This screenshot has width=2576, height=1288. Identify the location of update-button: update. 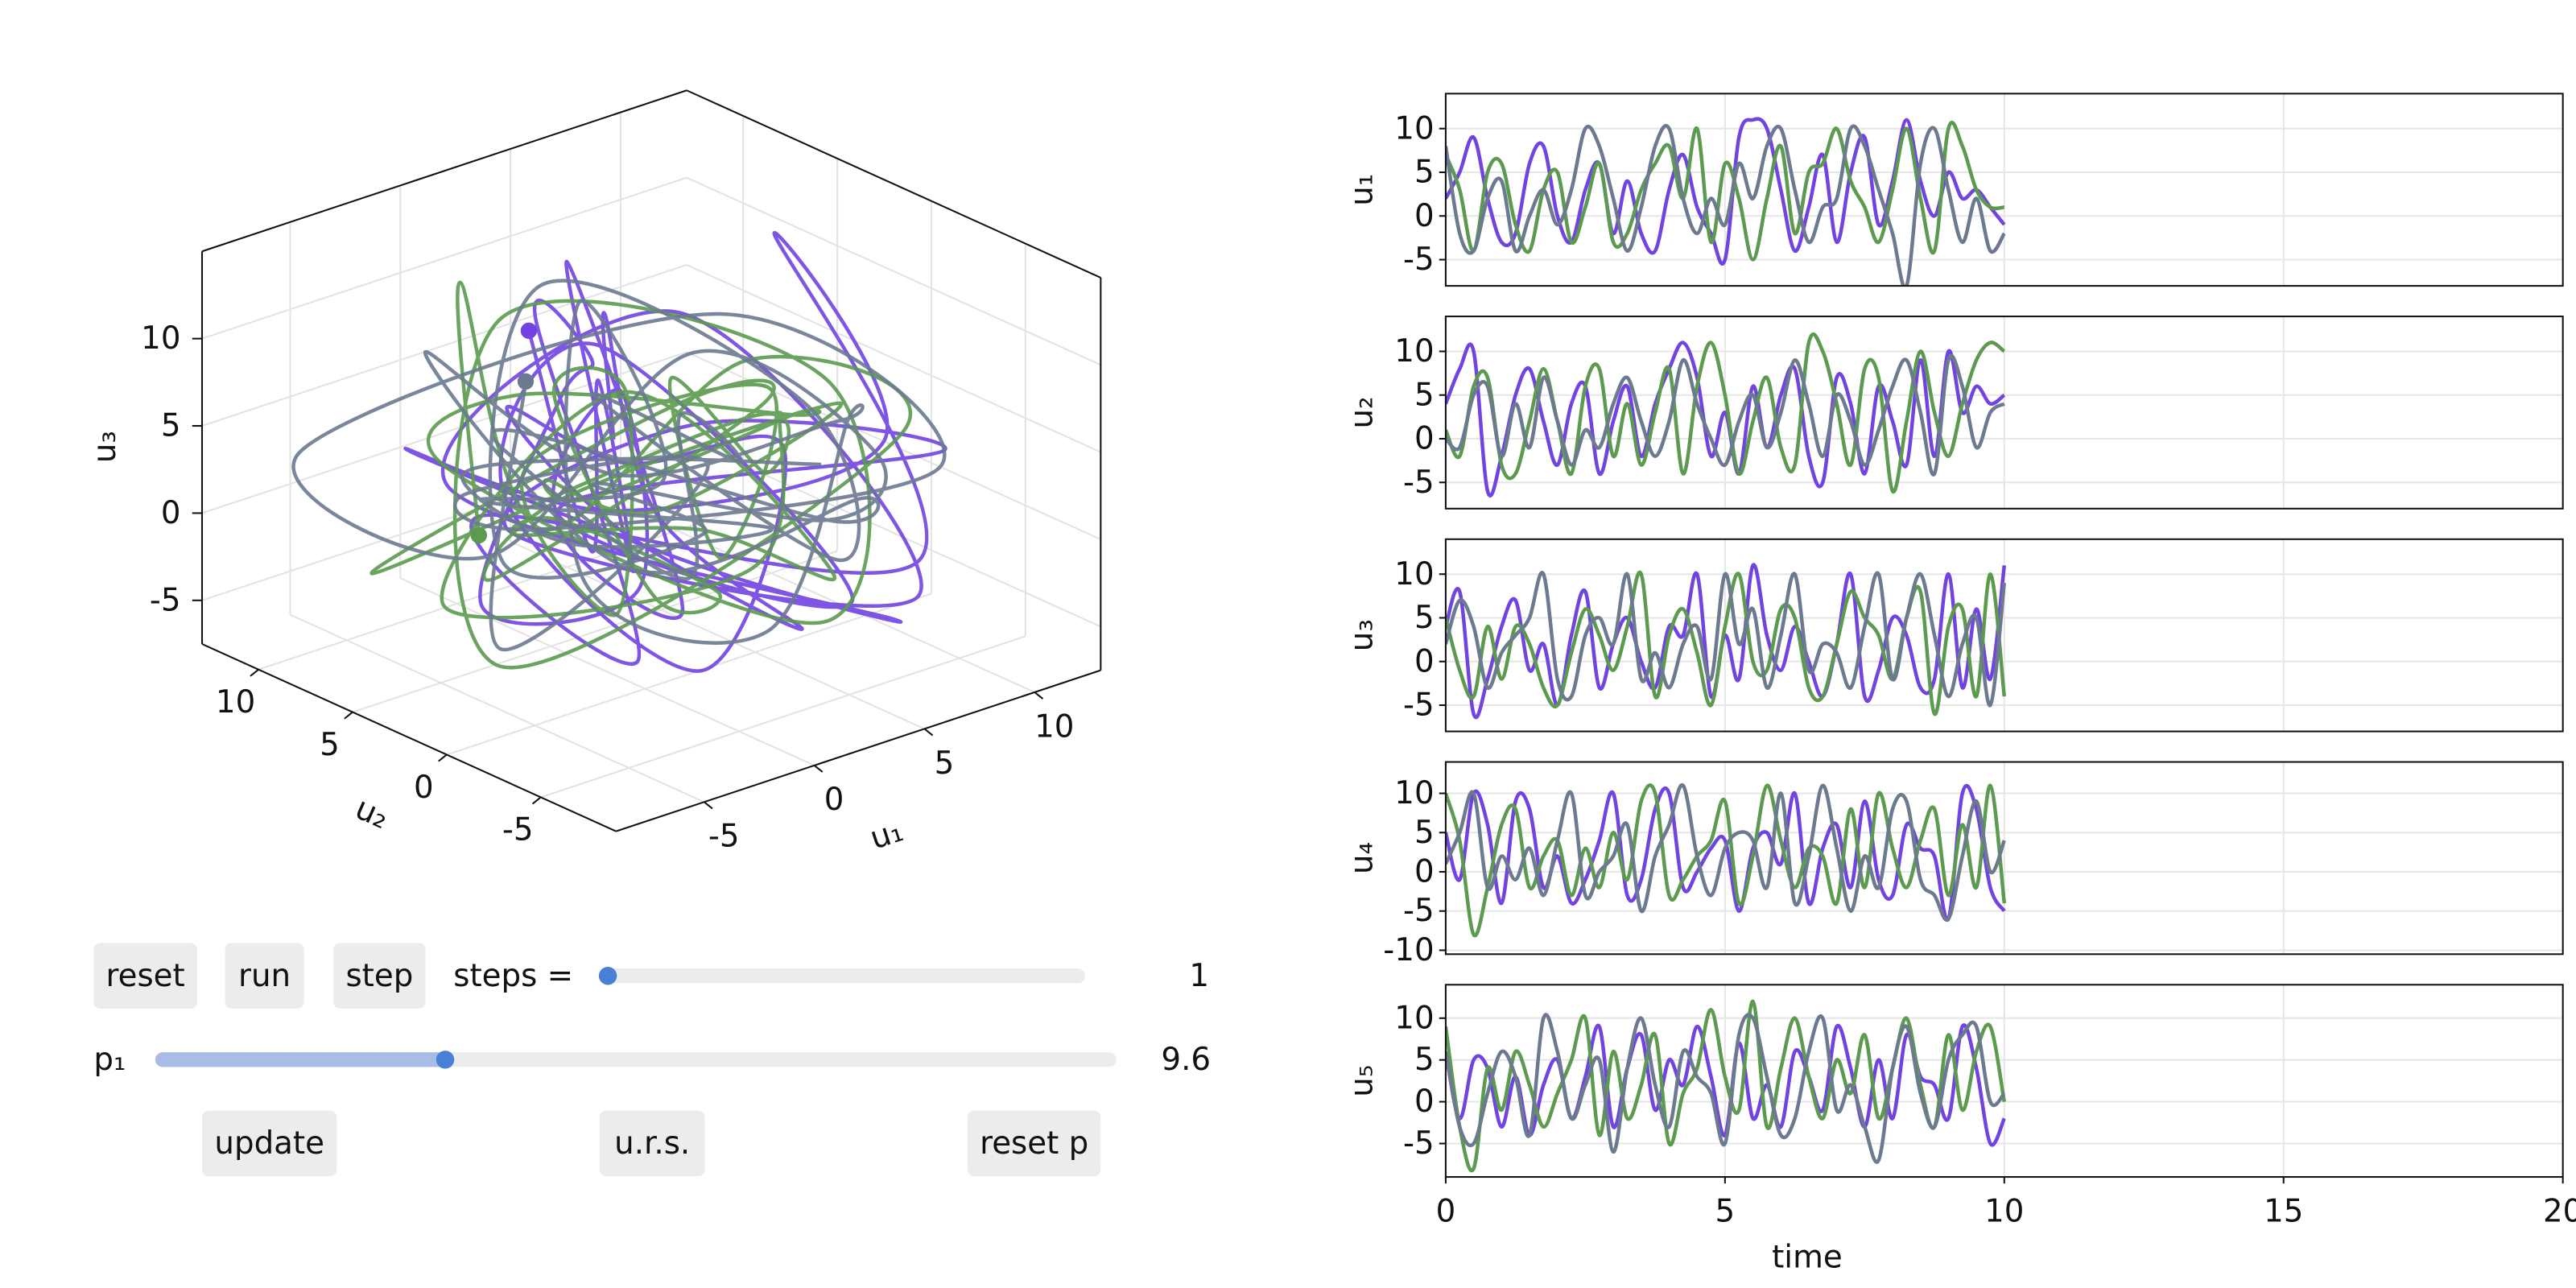
(269, 1143).